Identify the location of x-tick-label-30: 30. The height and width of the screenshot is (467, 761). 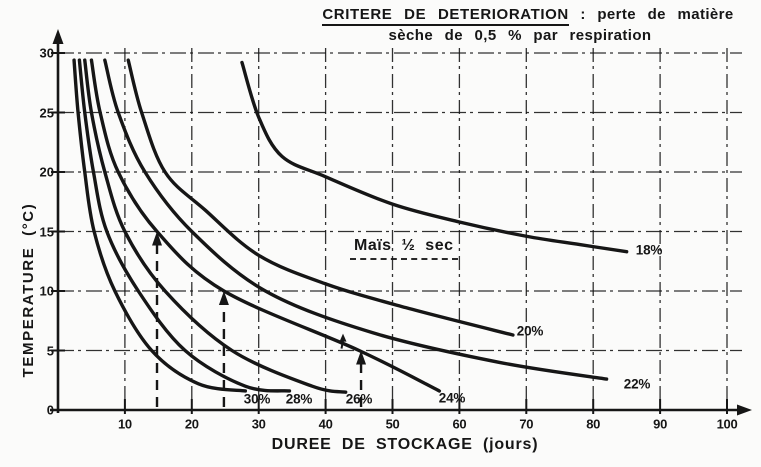
(258, 424).